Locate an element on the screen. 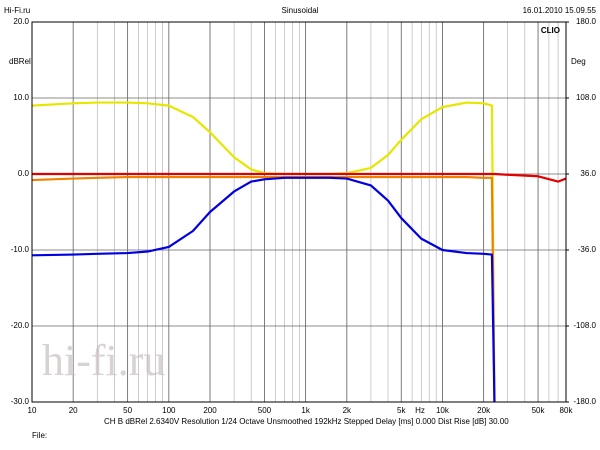  x-tick-label: 50k is located at coordinates (539, 410).